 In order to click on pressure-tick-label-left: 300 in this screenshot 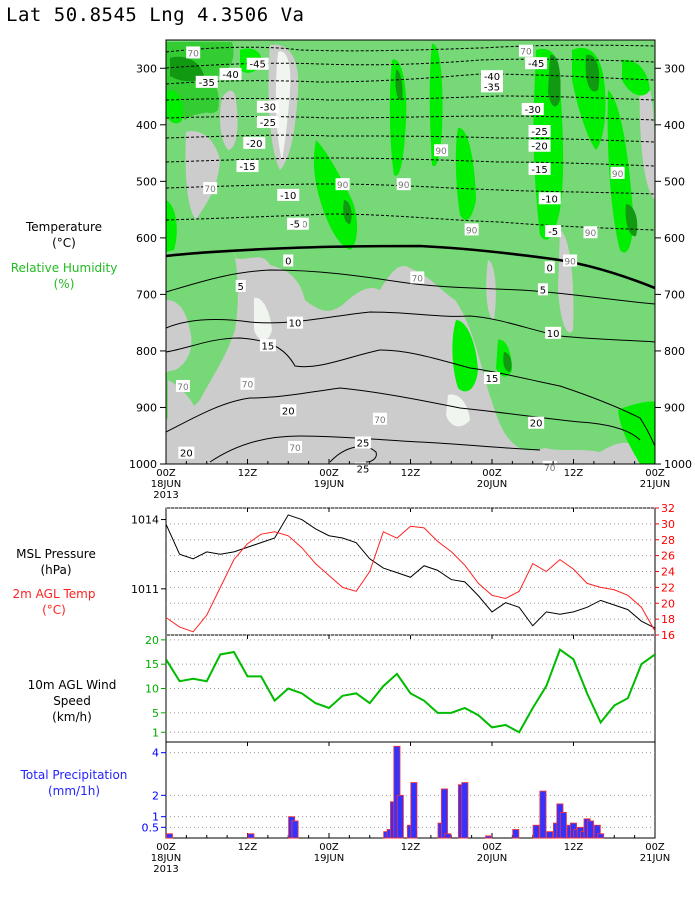, I will do `click(146, 68)`.